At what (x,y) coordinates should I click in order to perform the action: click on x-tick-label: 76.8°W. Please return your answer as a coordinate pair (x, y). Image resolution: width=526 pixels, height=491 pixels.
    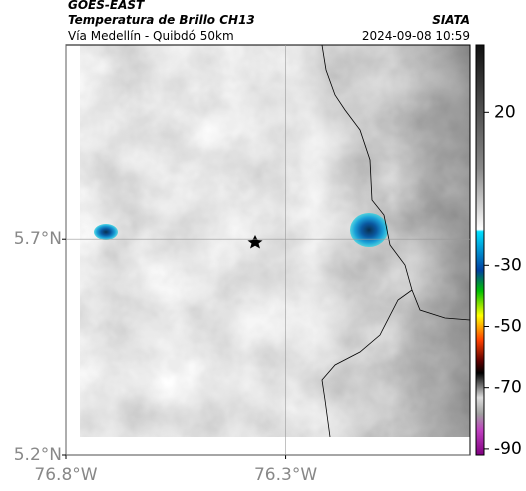
    Looking at the image, I should click on (65, 475).